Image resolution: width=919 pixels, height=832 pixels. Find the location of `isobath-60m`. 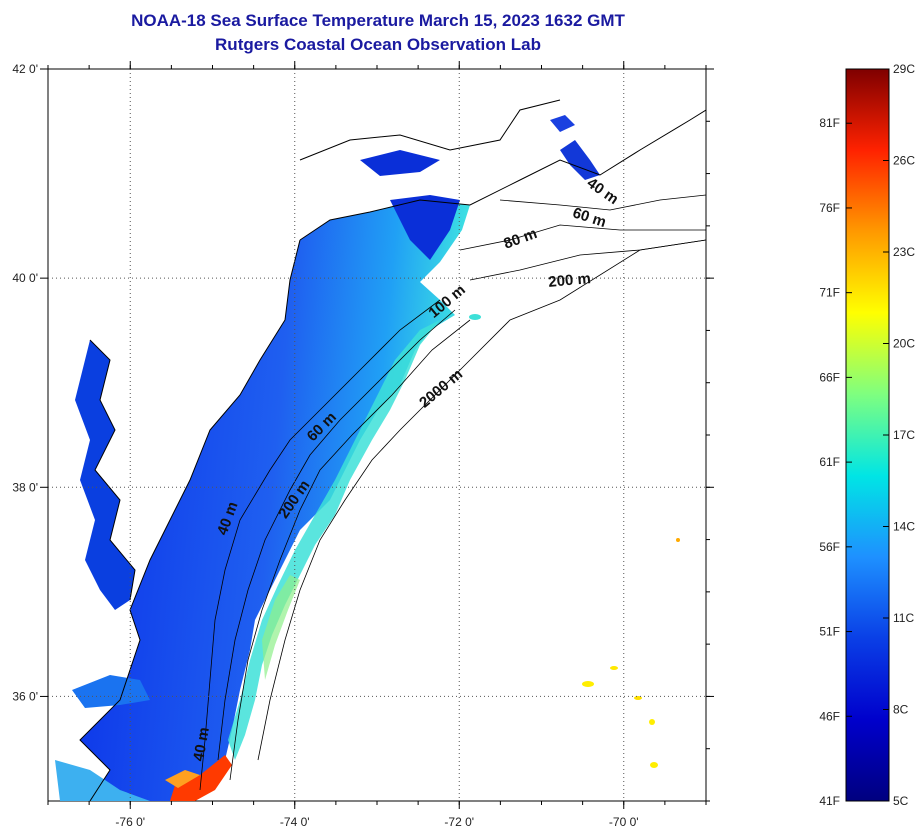

isobath-60m is located at coordinates (336, 535).